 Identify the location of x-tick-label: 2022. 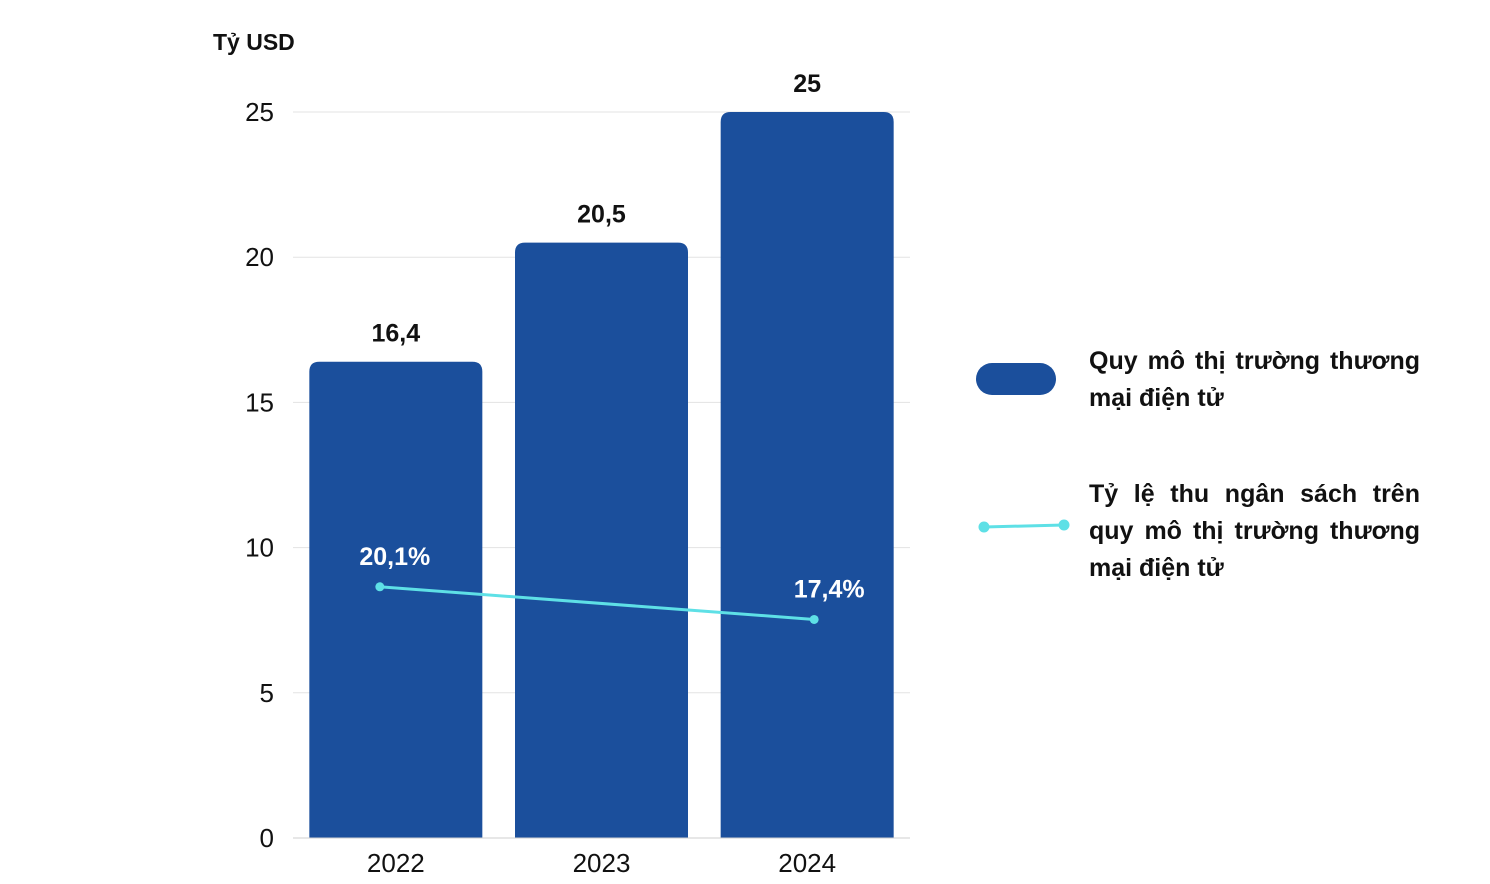
(396, 863).